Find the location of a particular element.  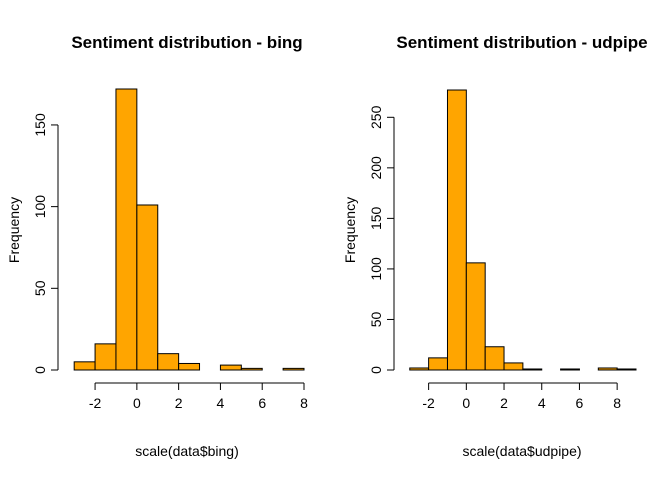

y-axis: 0 50 100 150 is located at coordinates (45, 243).